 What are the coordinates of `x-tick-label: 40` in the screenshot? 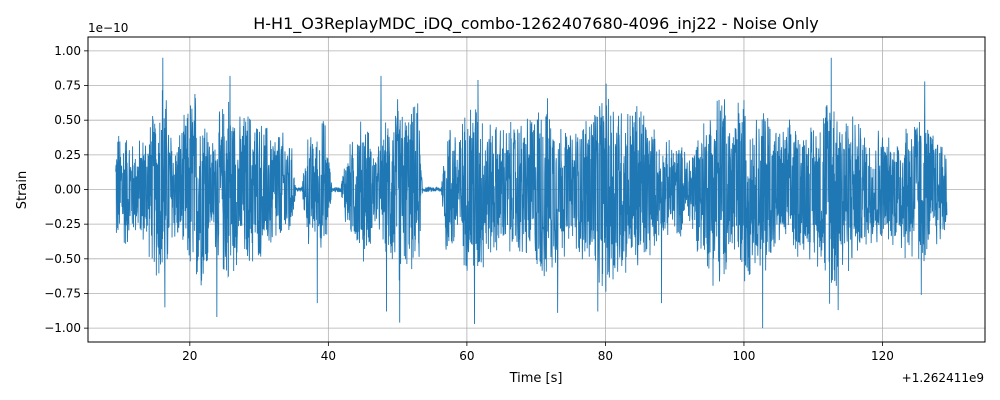 It's located at (328, 356).